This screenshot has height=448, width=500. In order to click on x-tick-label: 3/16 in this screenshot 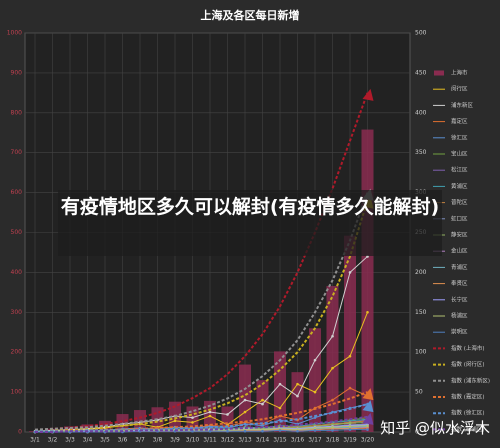, I will do `click(298, 440)`.